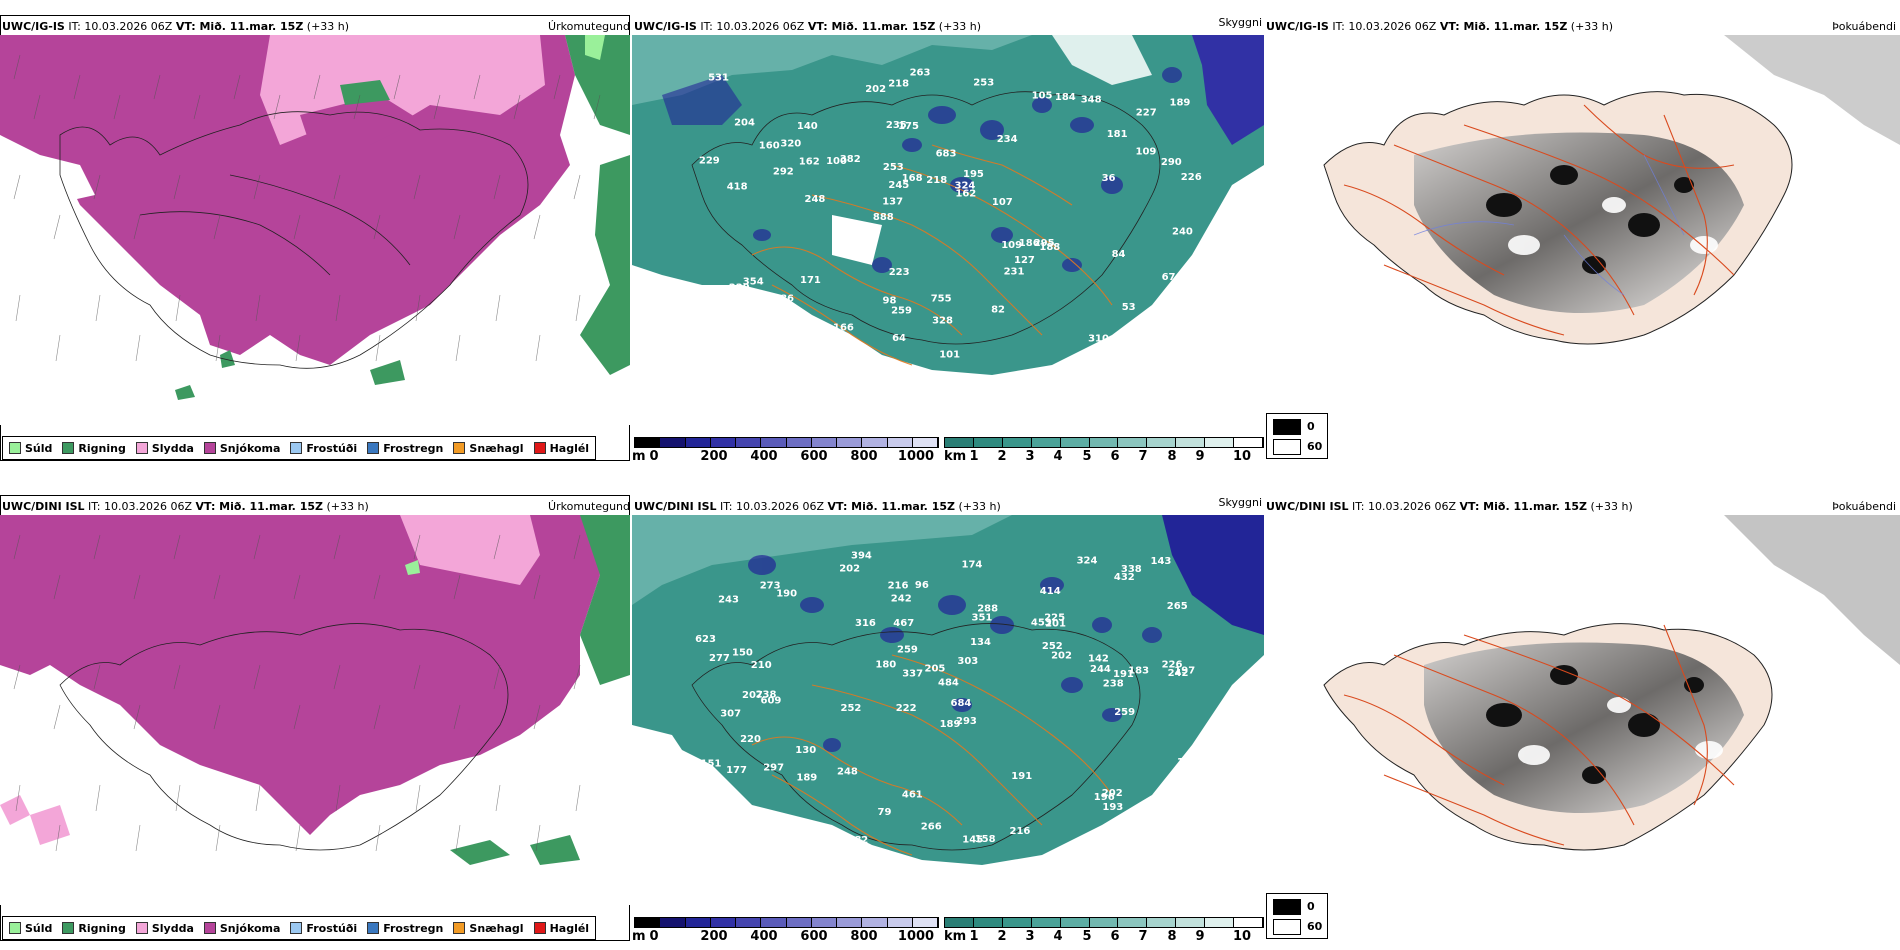 Image resolution: width=1900 pixels, height=950 pixels. Describe the element at coordinates (920, 73) in the screenshot. I see `cloud-base-value: 263` at that location.